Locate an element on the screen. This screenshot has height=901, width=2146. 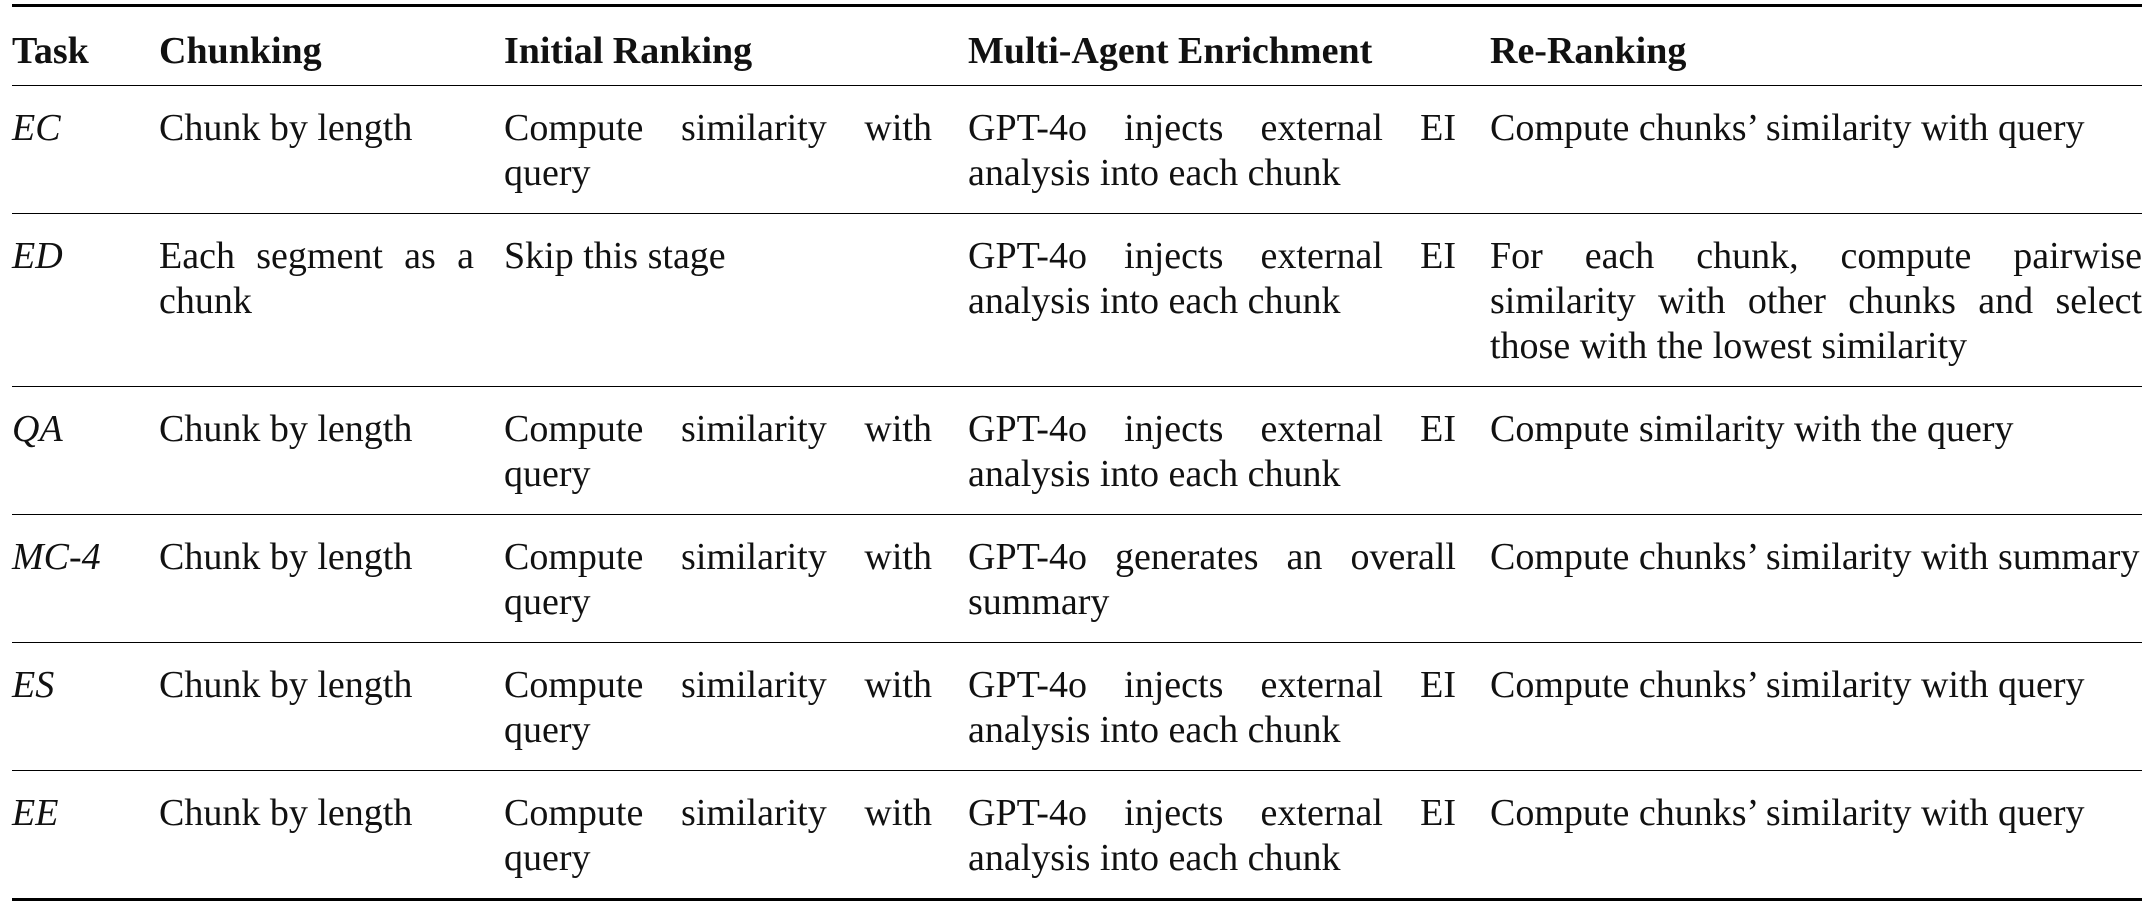
re-ranking-cell: Compute chunks’ similarity with summary is located at coordinates (1815, 557).